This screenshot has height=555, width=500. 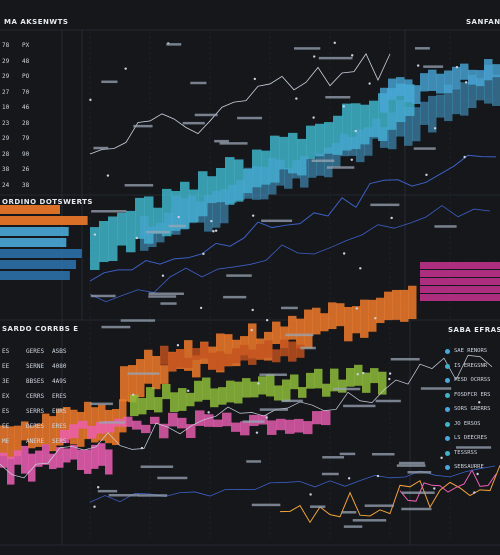 I want to click on legend-label: SORS GRERRS, so click(x=472, y=409).